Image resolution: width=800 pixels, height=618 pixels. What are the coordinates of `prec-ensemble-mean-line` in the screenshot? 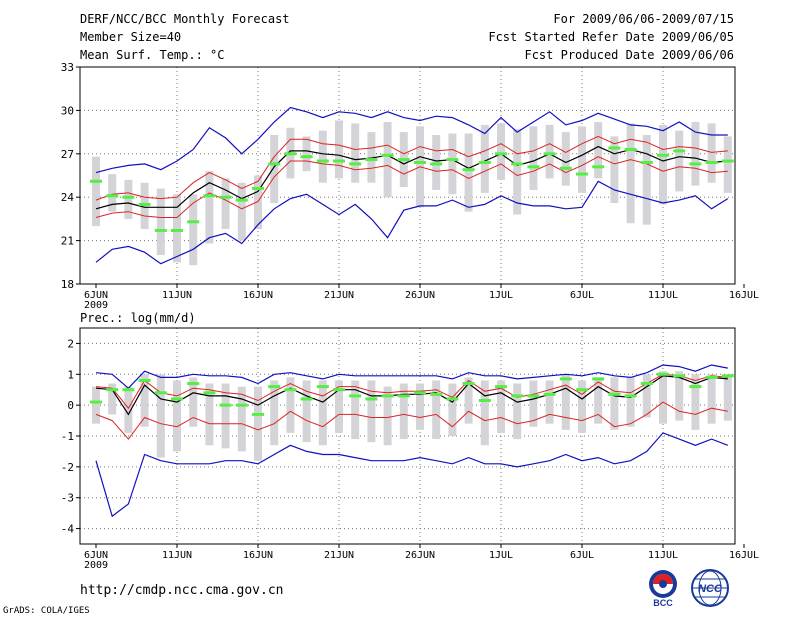 It's located at (411, 395).